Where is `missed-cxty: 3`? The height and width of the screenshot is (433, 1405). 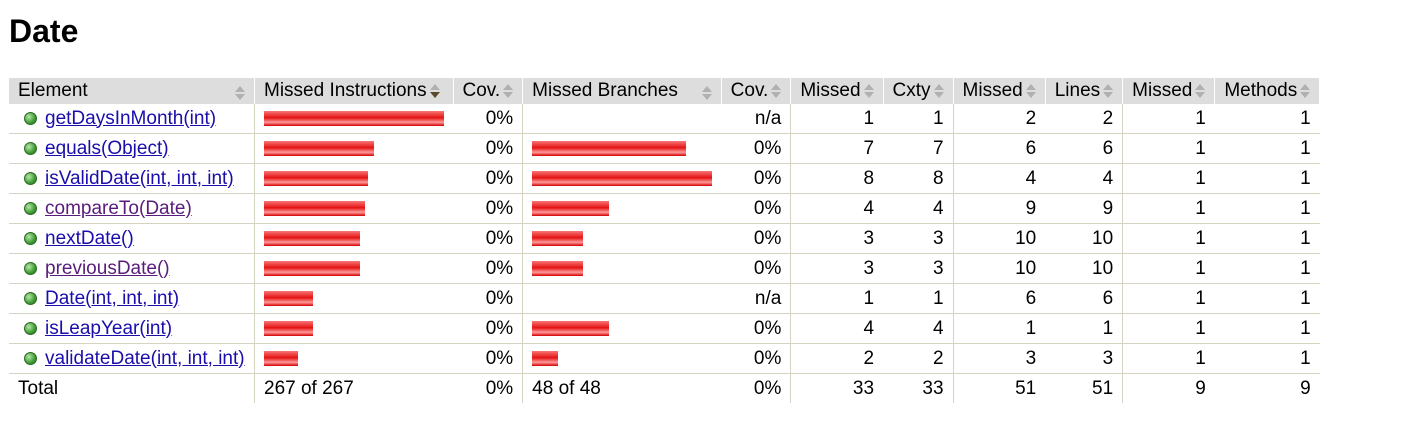
missed-cxty: 3 is located at coordinates (837, 238).